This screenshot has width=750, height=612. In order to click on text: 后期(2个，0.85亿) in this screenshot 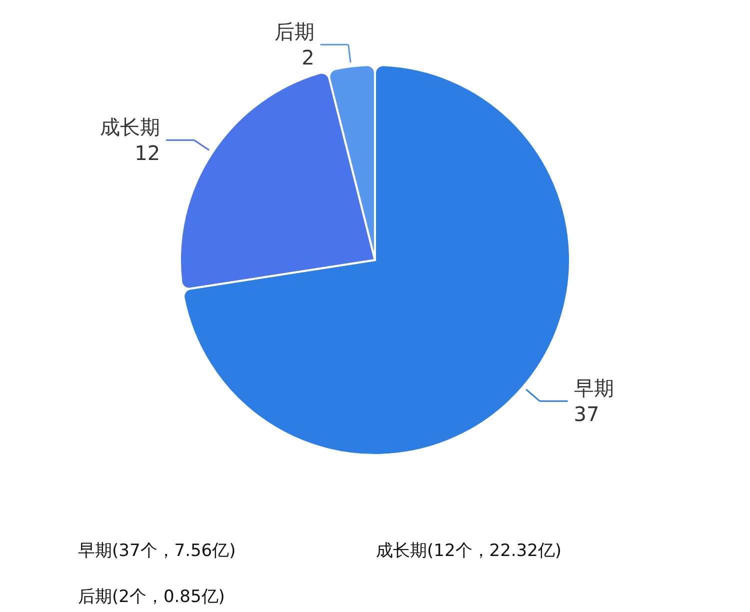, I will do `click(151, 597)`.